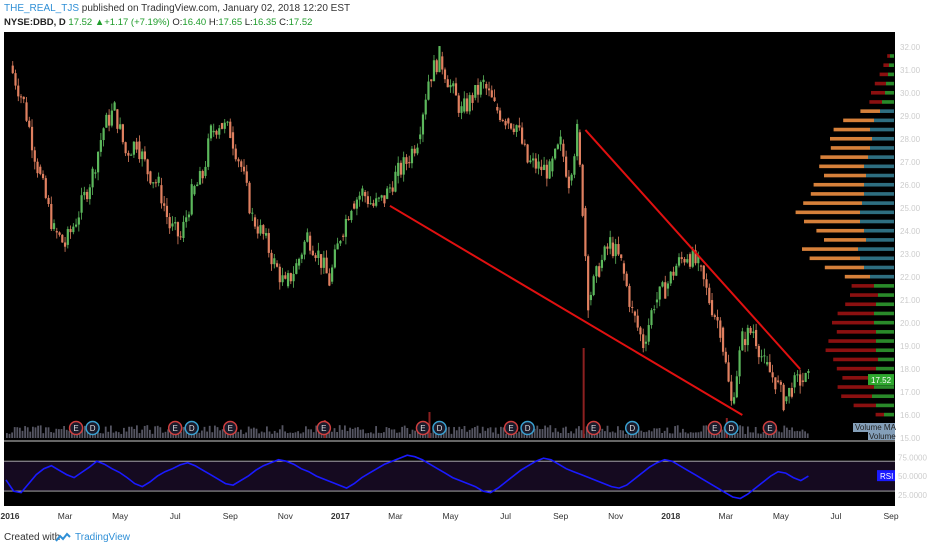  What do you see at coordinates (910, 392) in the screenshot?
I see `price-axis-tick: 17.00` at bounding box center [910, 392].